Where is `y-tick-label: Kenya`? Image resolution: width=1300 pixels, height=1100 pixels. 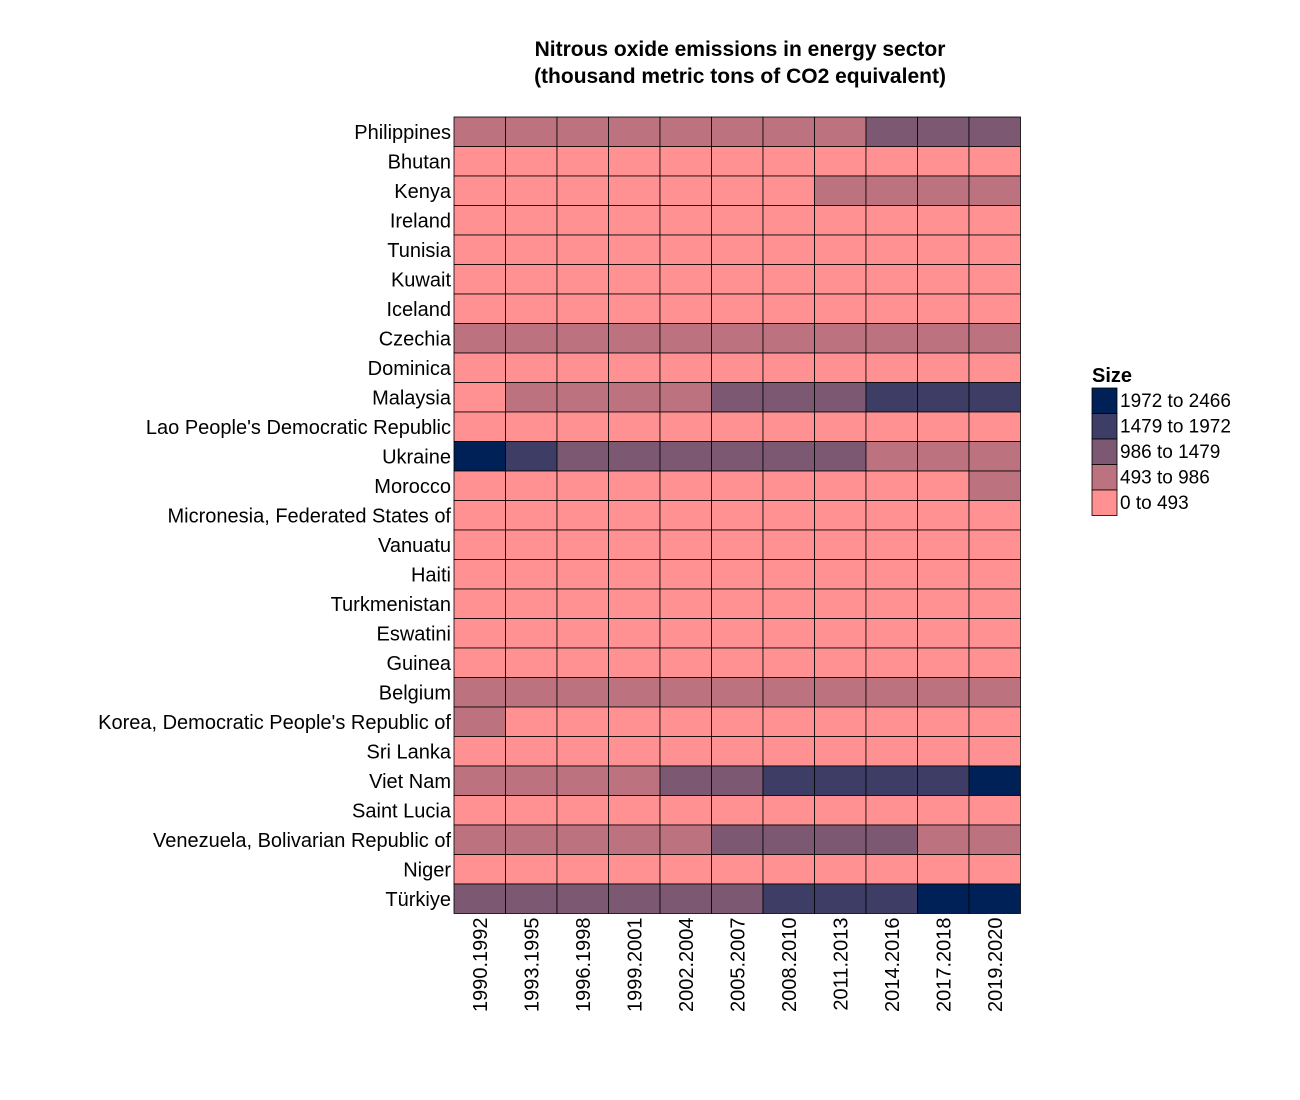 y-tick-label: Kenya is located at coordinates (423, 192).